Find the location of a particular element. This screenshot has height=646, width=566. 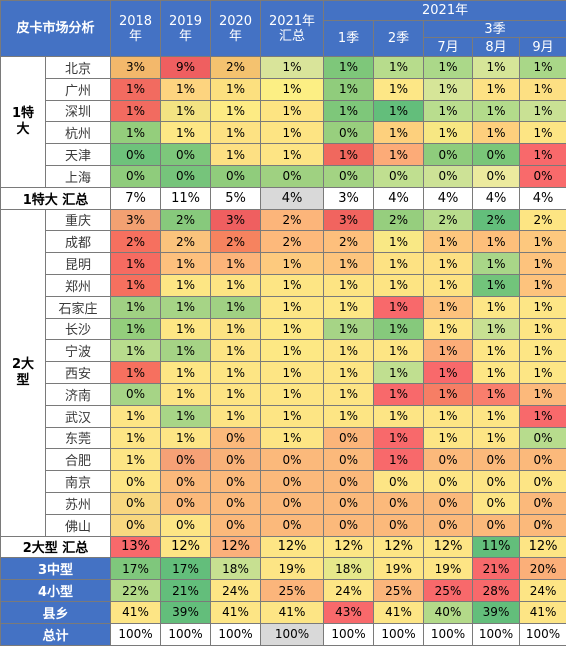

header-q3: 3季 is located at coordinates (495, 29).